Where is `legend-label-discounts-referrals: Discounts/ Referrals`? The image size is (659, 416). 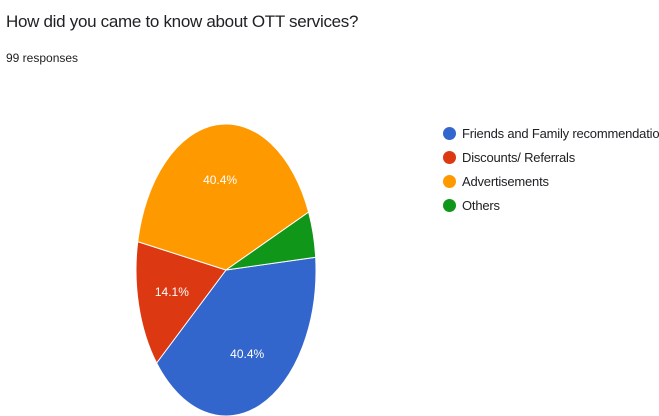
legend-label-discounts-referrals: Discounts/ Referrals is located at coordinates (519, 157).